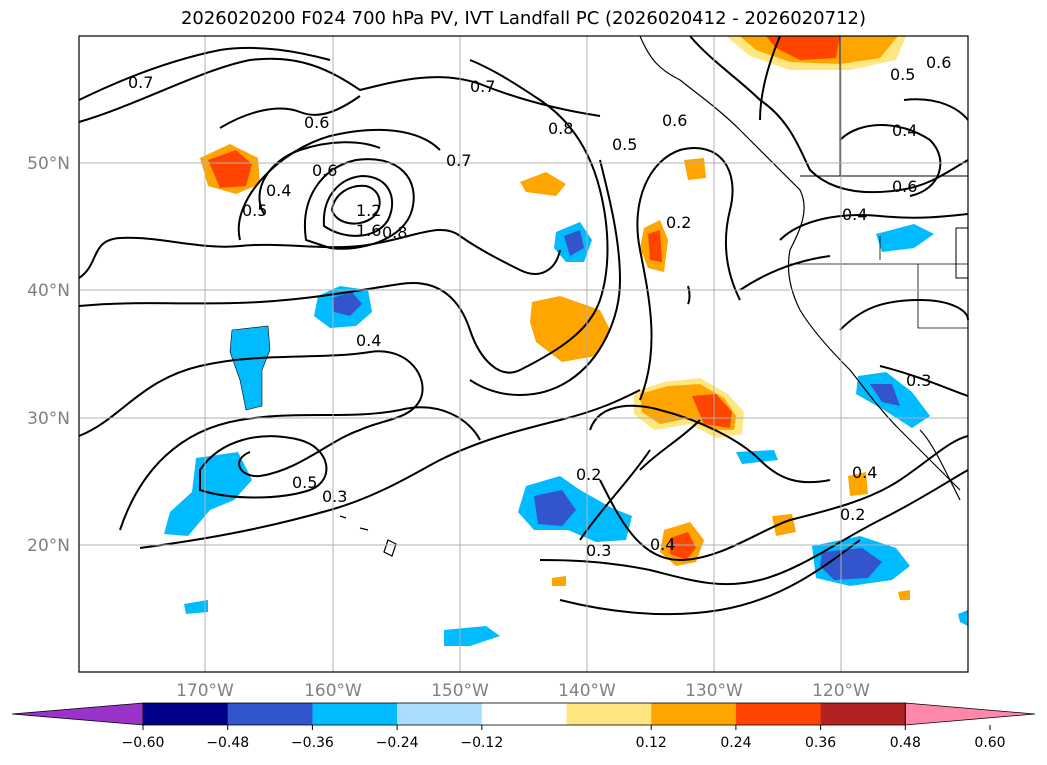 The width and height of the screenshot is (1047, 765). Describe the element at coordinates (227, 743) in the screenshot. I see `colorbar-tick-label: −0.48` at that location.